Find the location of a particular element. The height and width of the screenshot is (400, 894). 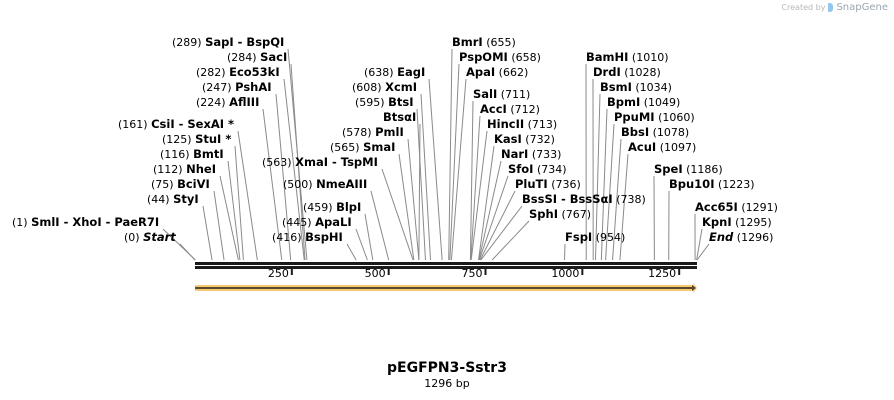

enzyme-name: XcmI is located at coordinates (401, 87).